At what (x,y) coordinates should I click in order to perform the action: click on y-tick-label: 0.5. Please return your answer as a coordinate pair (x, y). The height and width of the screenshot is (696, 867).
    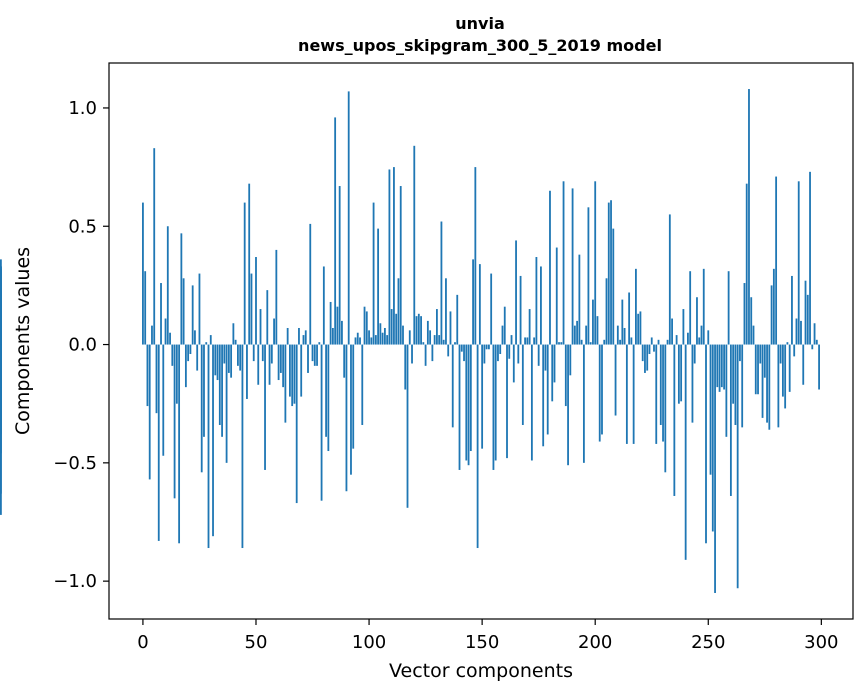
    Looking at the image, I should click on (82, 226).